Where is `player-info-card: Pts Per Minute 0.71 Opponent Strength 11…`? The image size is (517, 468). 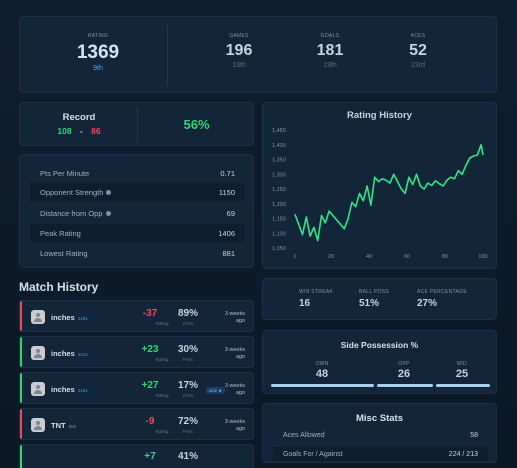 player-info-card: Pts Per Minute 0.71 Opponent Strength 11… is located at coordinates (136, 211).